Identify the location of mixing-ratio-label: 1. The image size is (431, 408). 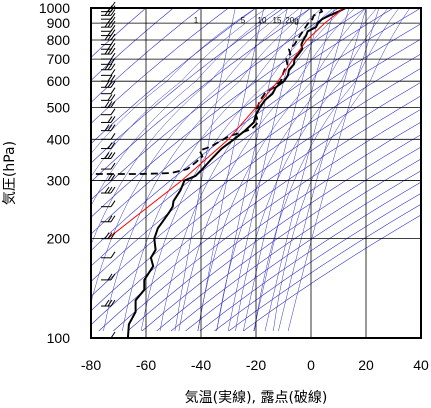
(196, 20).